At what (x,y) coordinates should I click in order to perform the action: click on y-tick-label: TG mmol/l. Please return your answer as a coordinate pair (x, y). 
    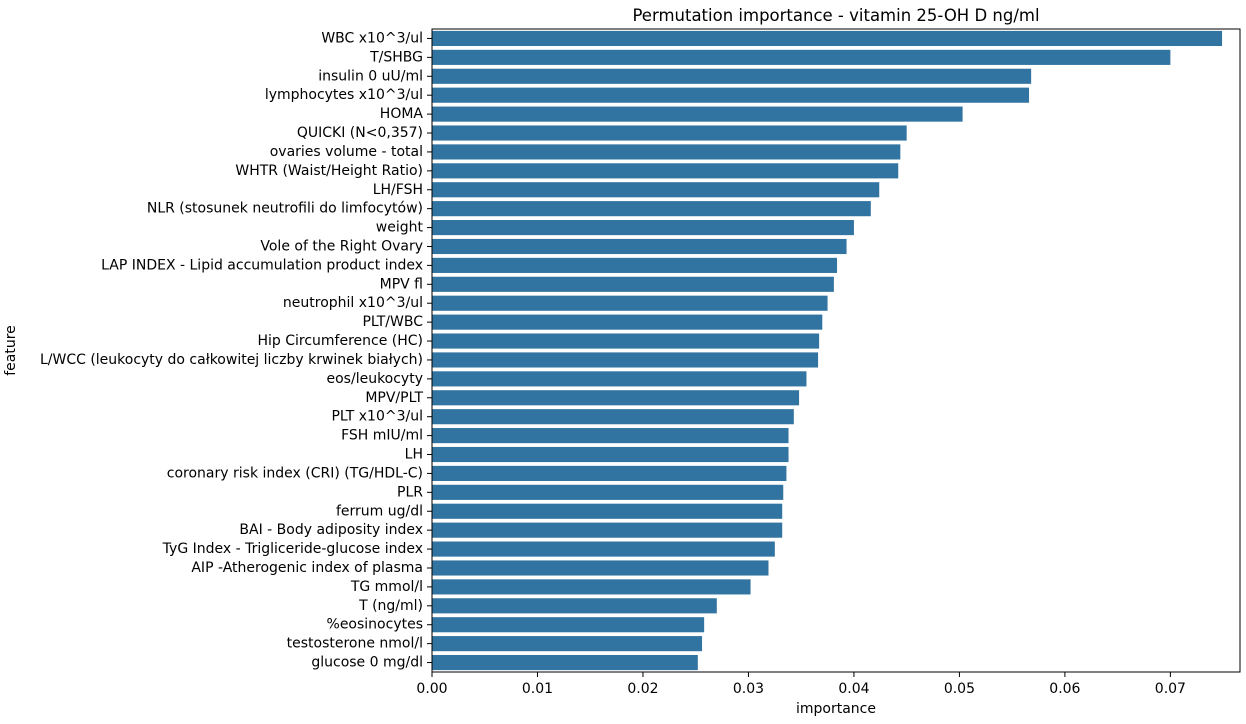
    Looking at the image, I should click on (386, 587).